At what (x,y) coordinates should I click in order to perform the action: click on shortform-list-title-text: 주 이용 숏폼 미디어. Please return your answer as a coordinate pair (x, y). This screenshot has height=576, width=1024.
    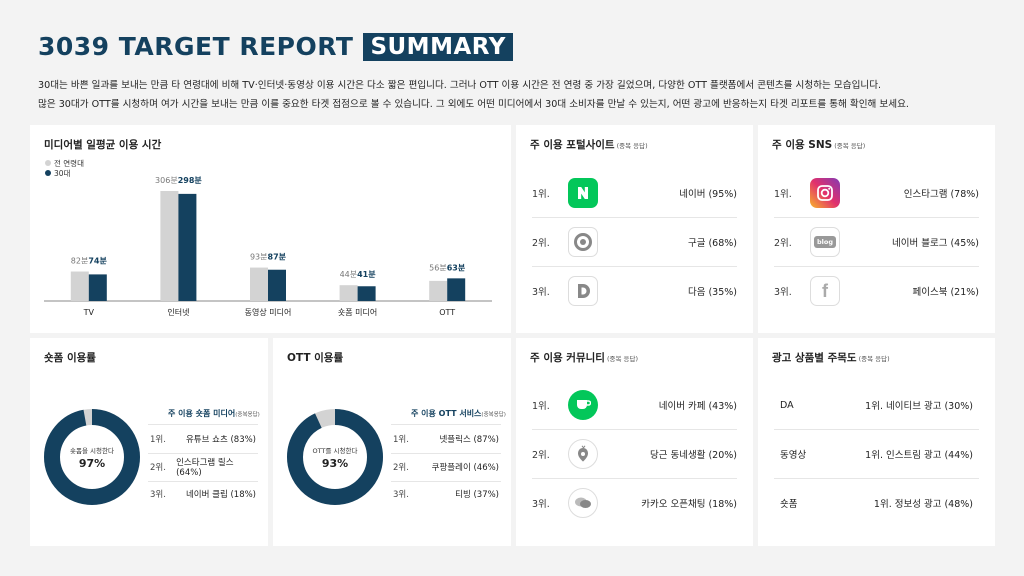
    Looking at the image, I should click on (202, 413).